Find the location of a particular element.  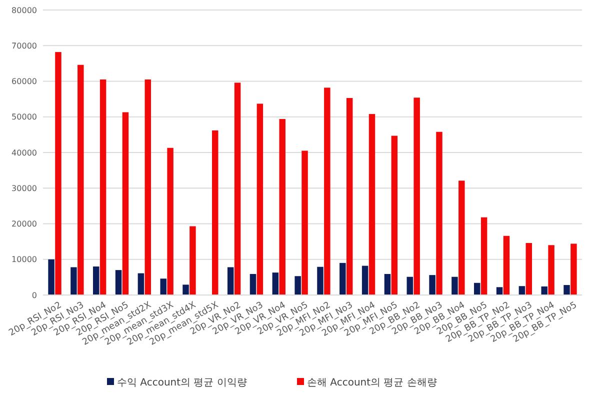

y-tick-label: 10000 is located at coordinates (24, 259).